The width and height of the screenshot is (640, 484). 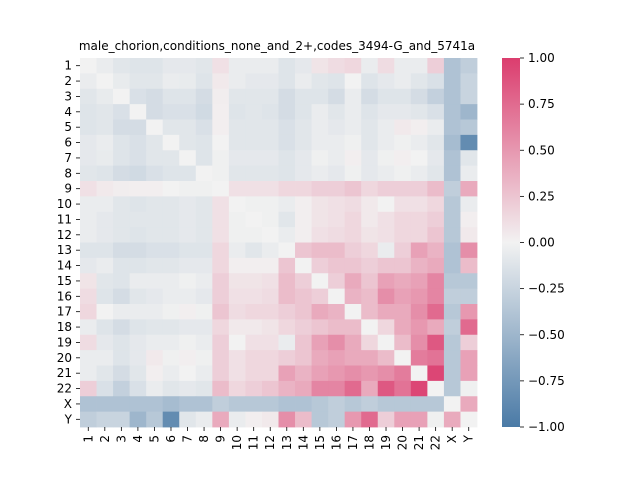 I want to click on x-tick-label: 6, so click(x=171, y=439).